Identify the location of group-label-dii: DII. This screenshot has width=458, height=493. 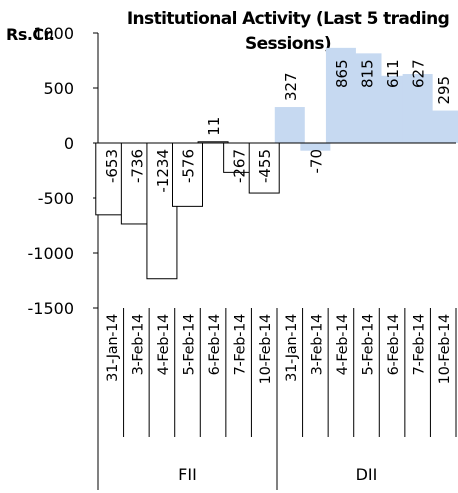
(367, 474).